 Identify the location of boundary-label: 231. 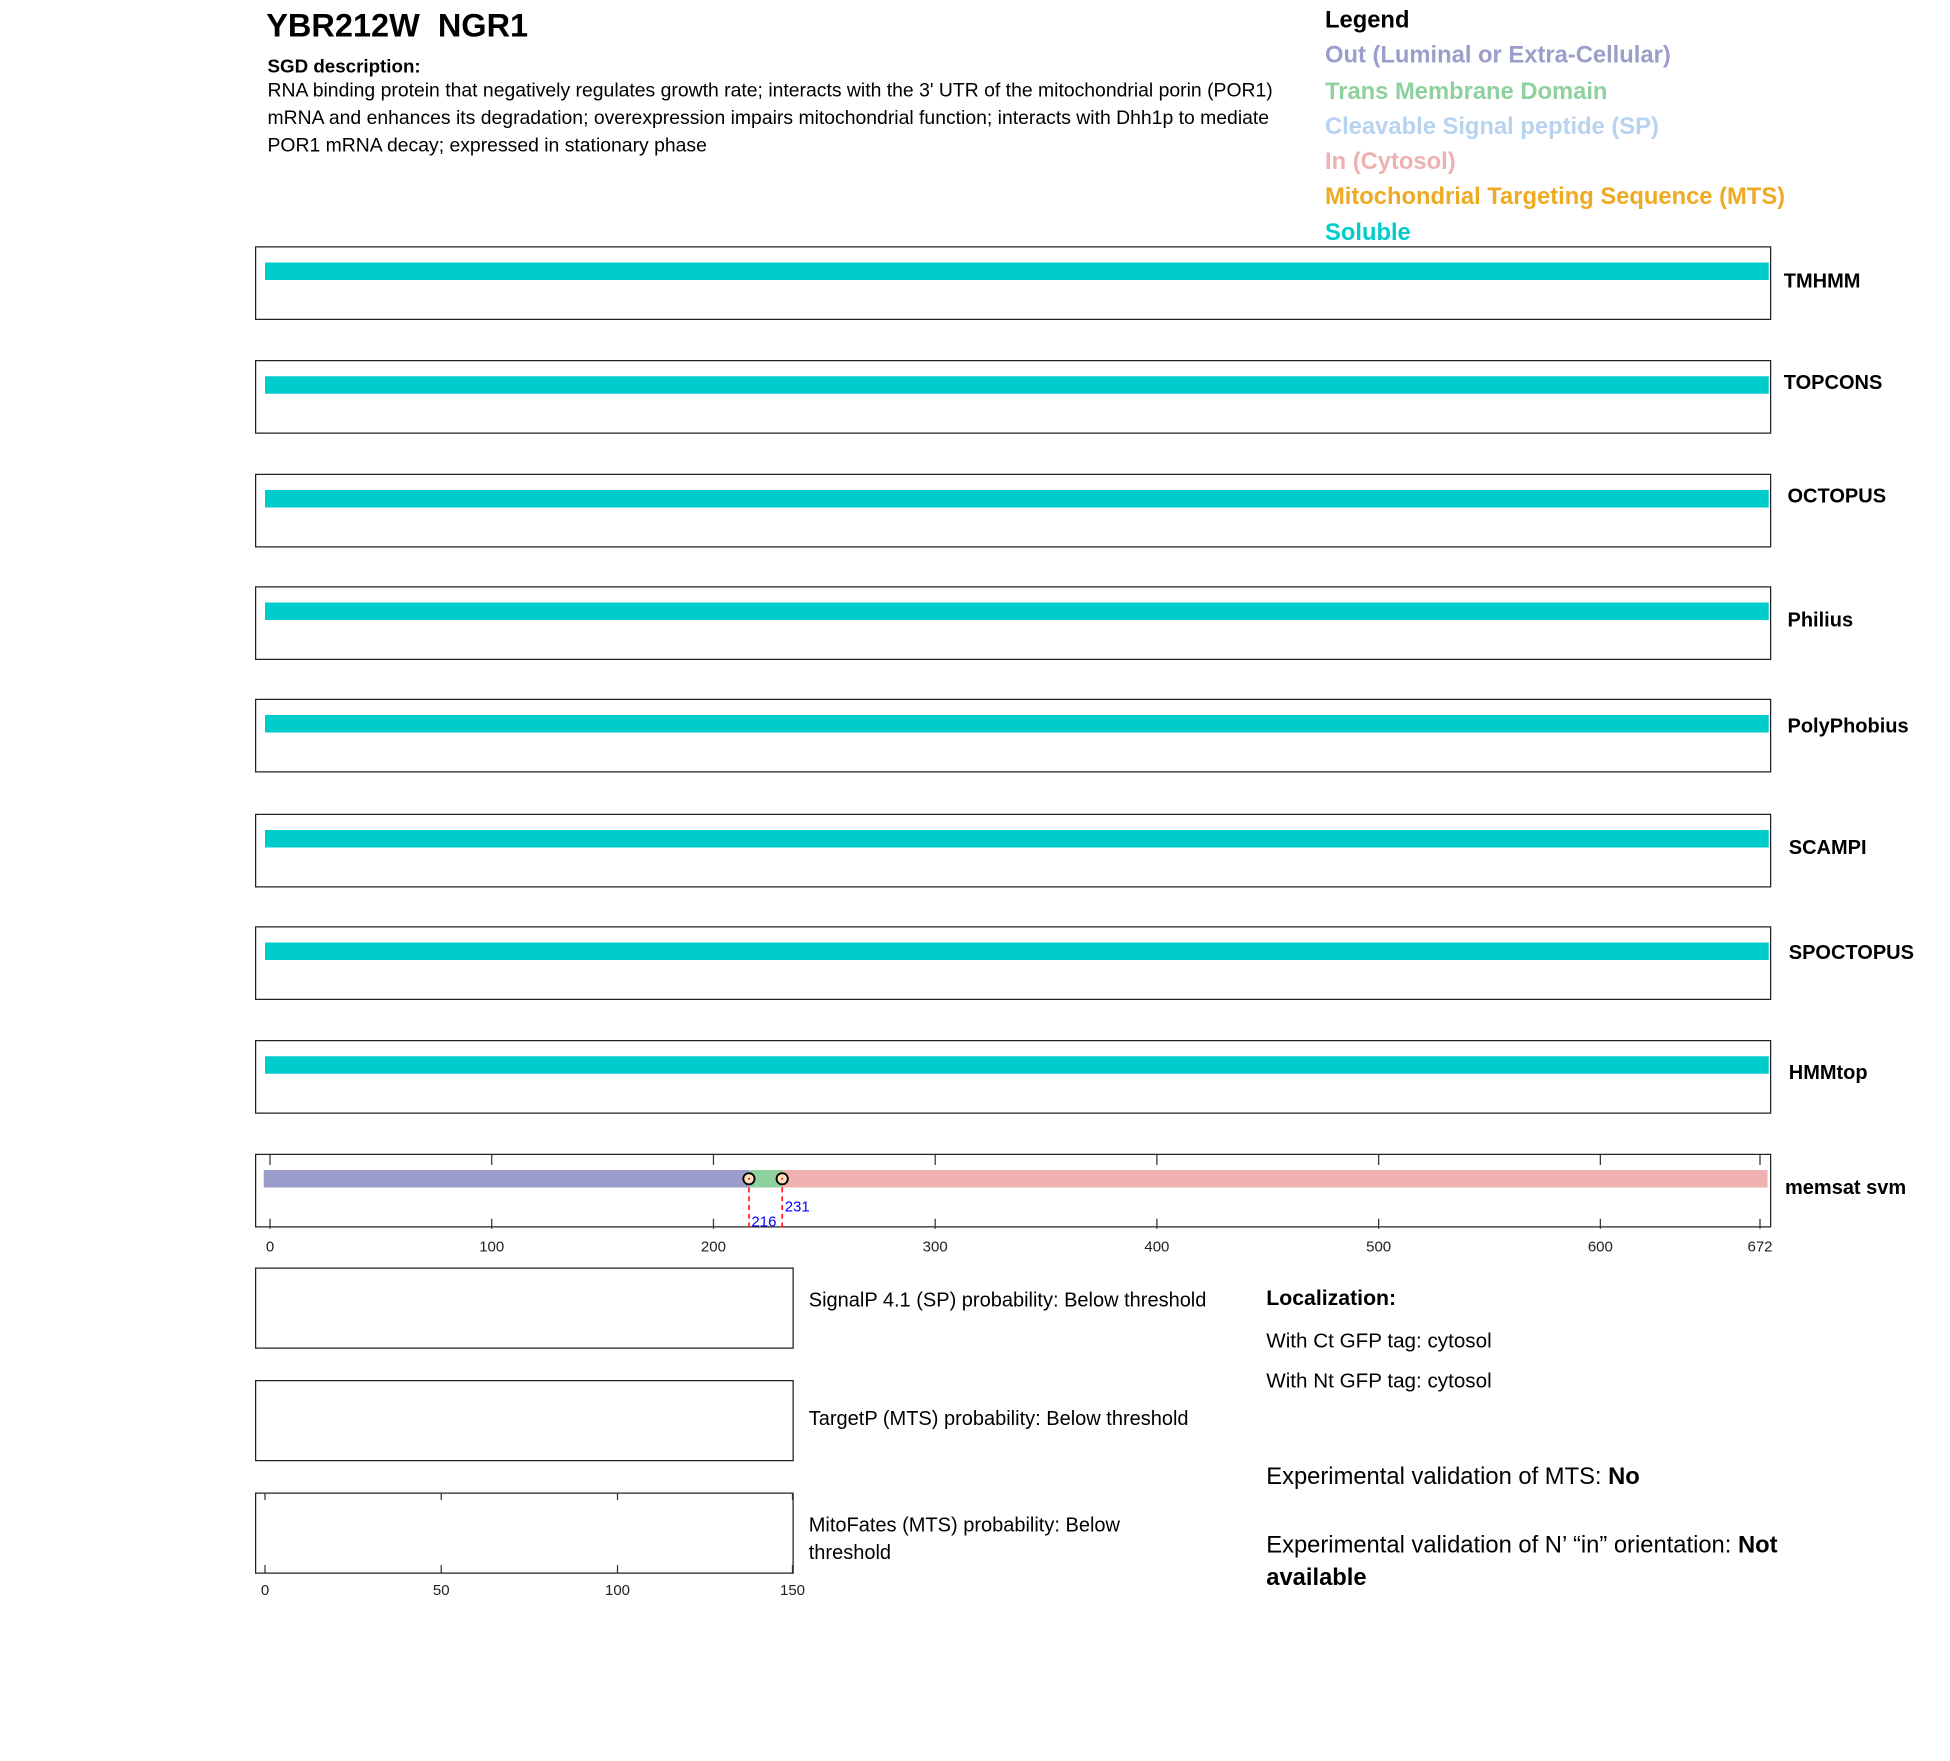
(797, 1206).